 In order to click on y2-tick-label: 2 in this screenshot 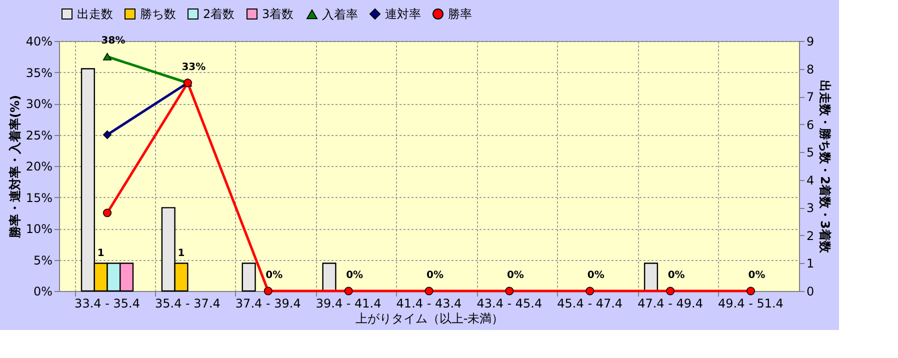, I will do `click(810, 235)`.